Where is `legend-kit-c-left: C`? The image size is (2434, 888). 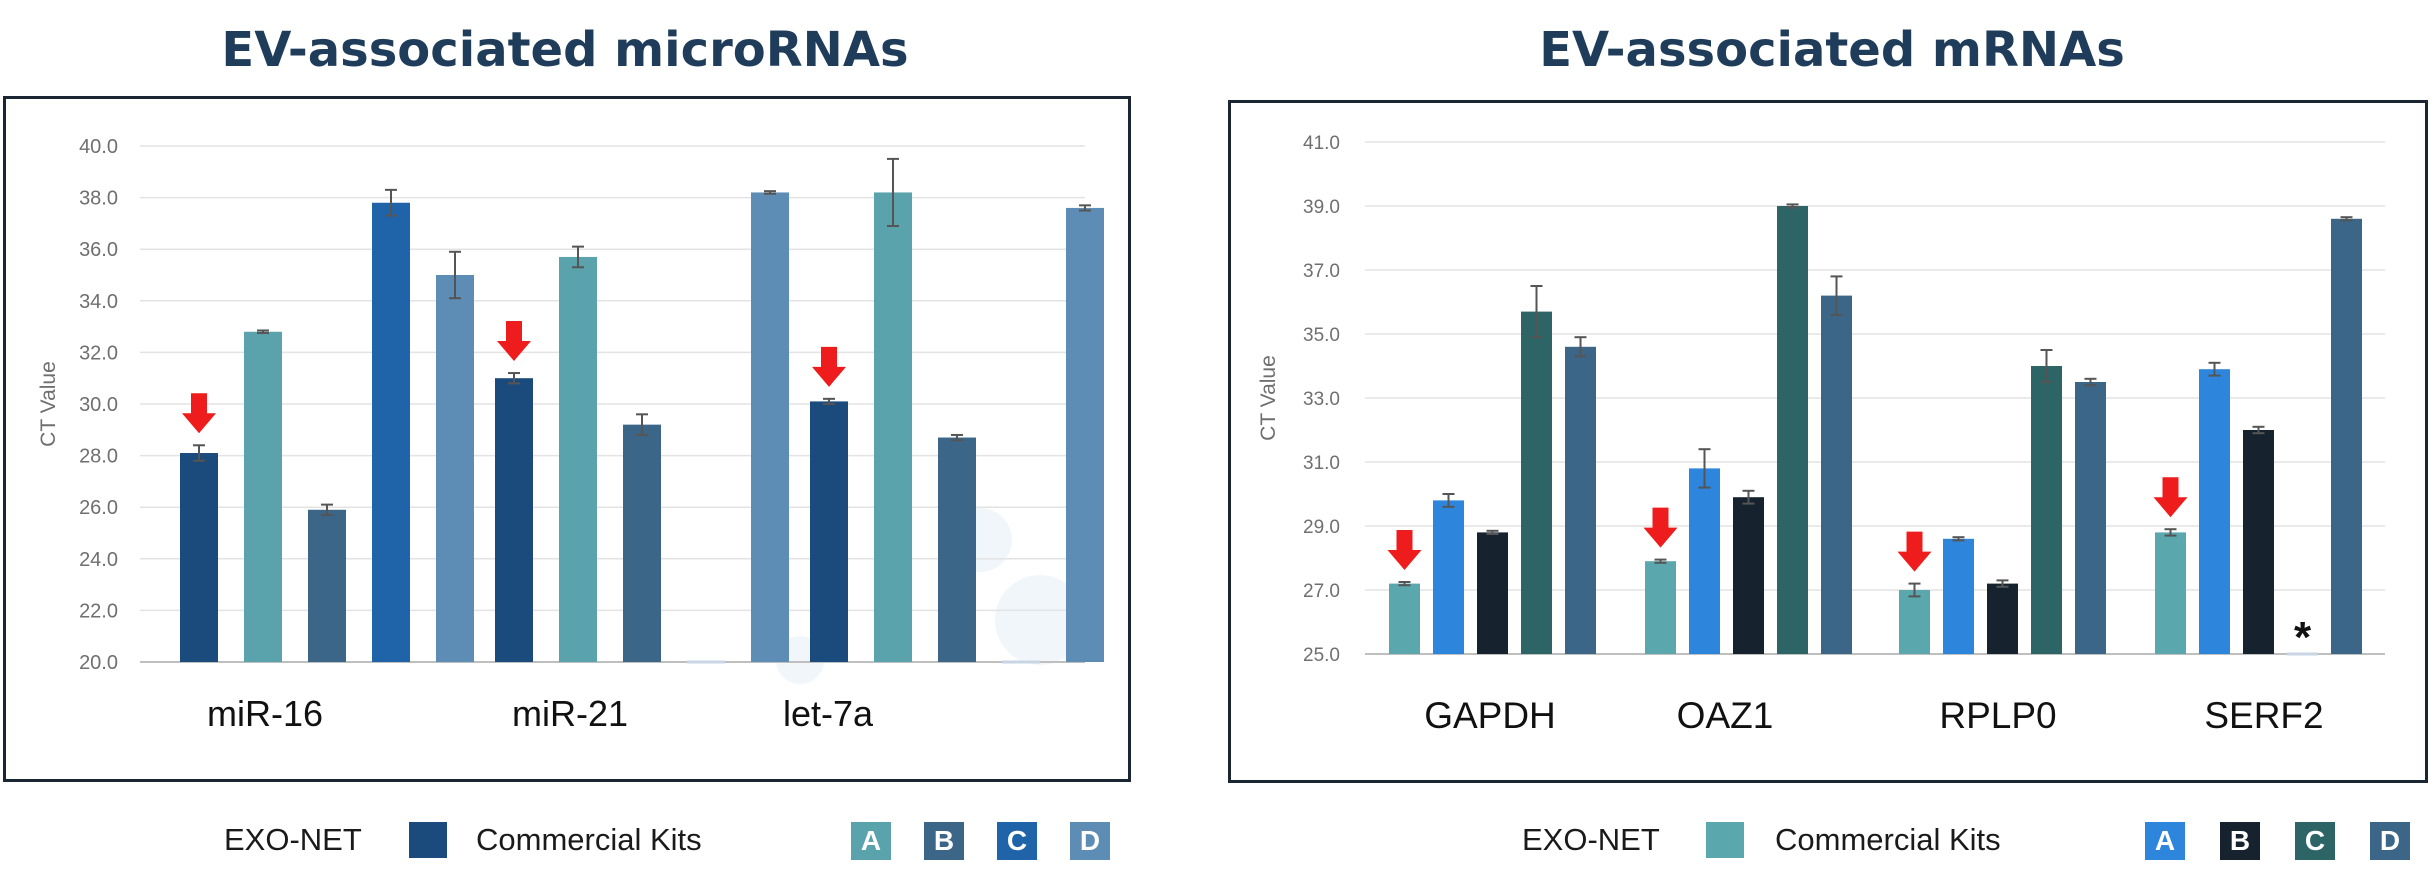 legend-kit-c-left: C is located at coordinates (1017, 841).